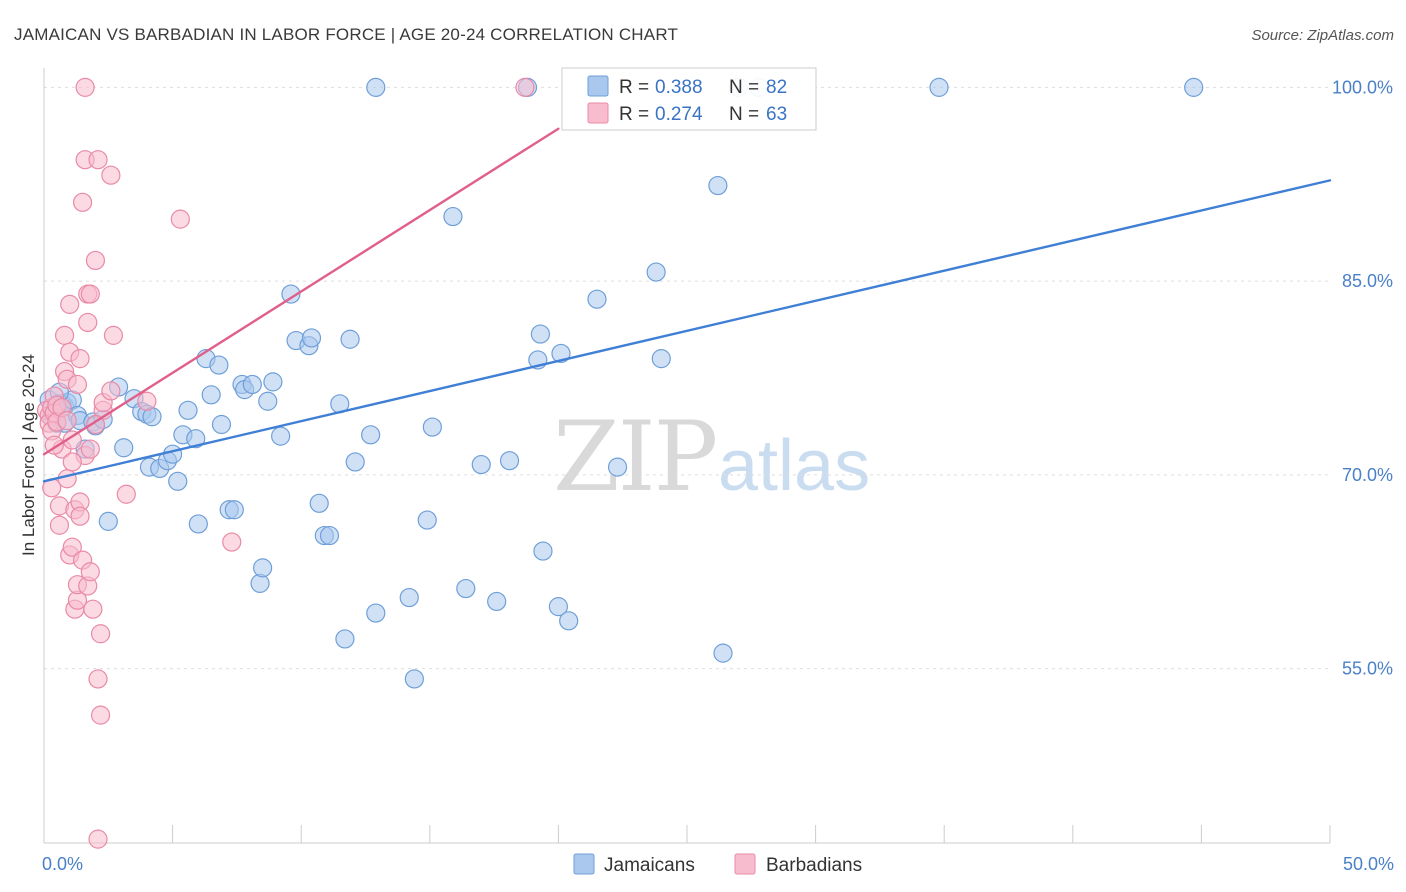 The height and width of the screenshot is (892, 1406). Describe the element at coordinates (776, 87) in the screenshot. I see `legend-n-value-jamaicans: 82` at that location.